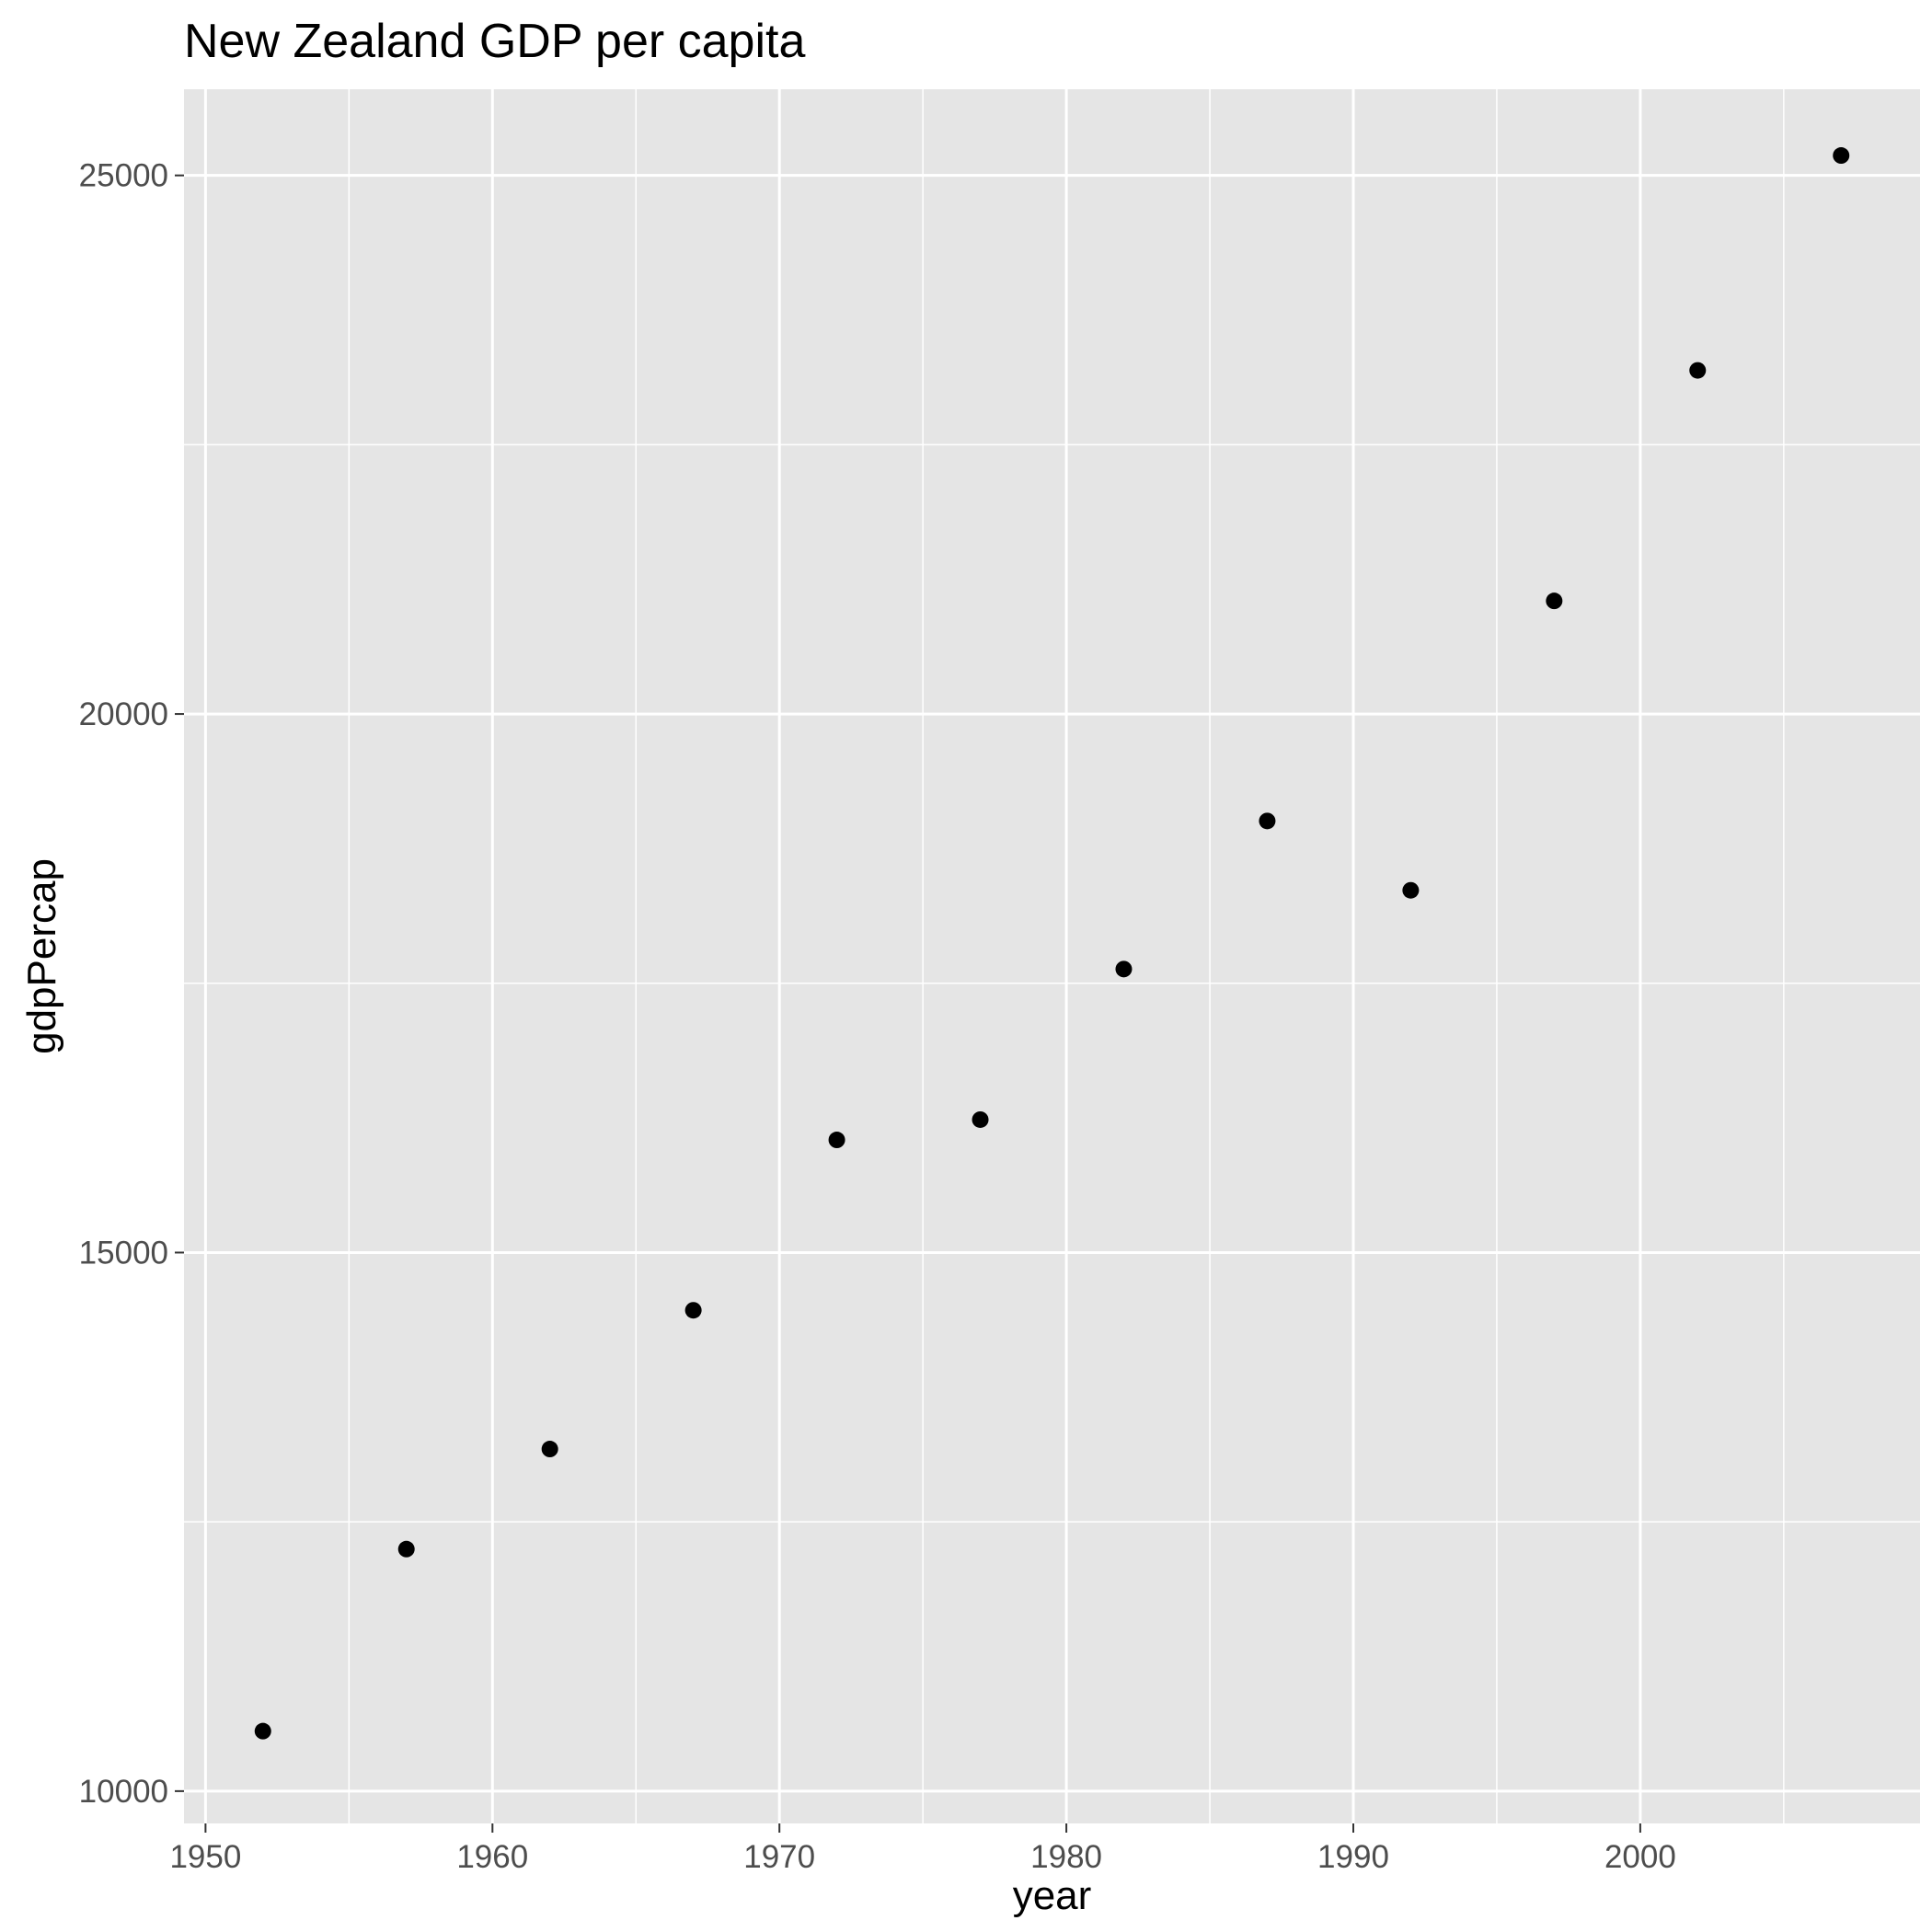  Describe the element at coordinates (492, 1857) in the screenshot. I see `x-tick-label: 1960` at that location.